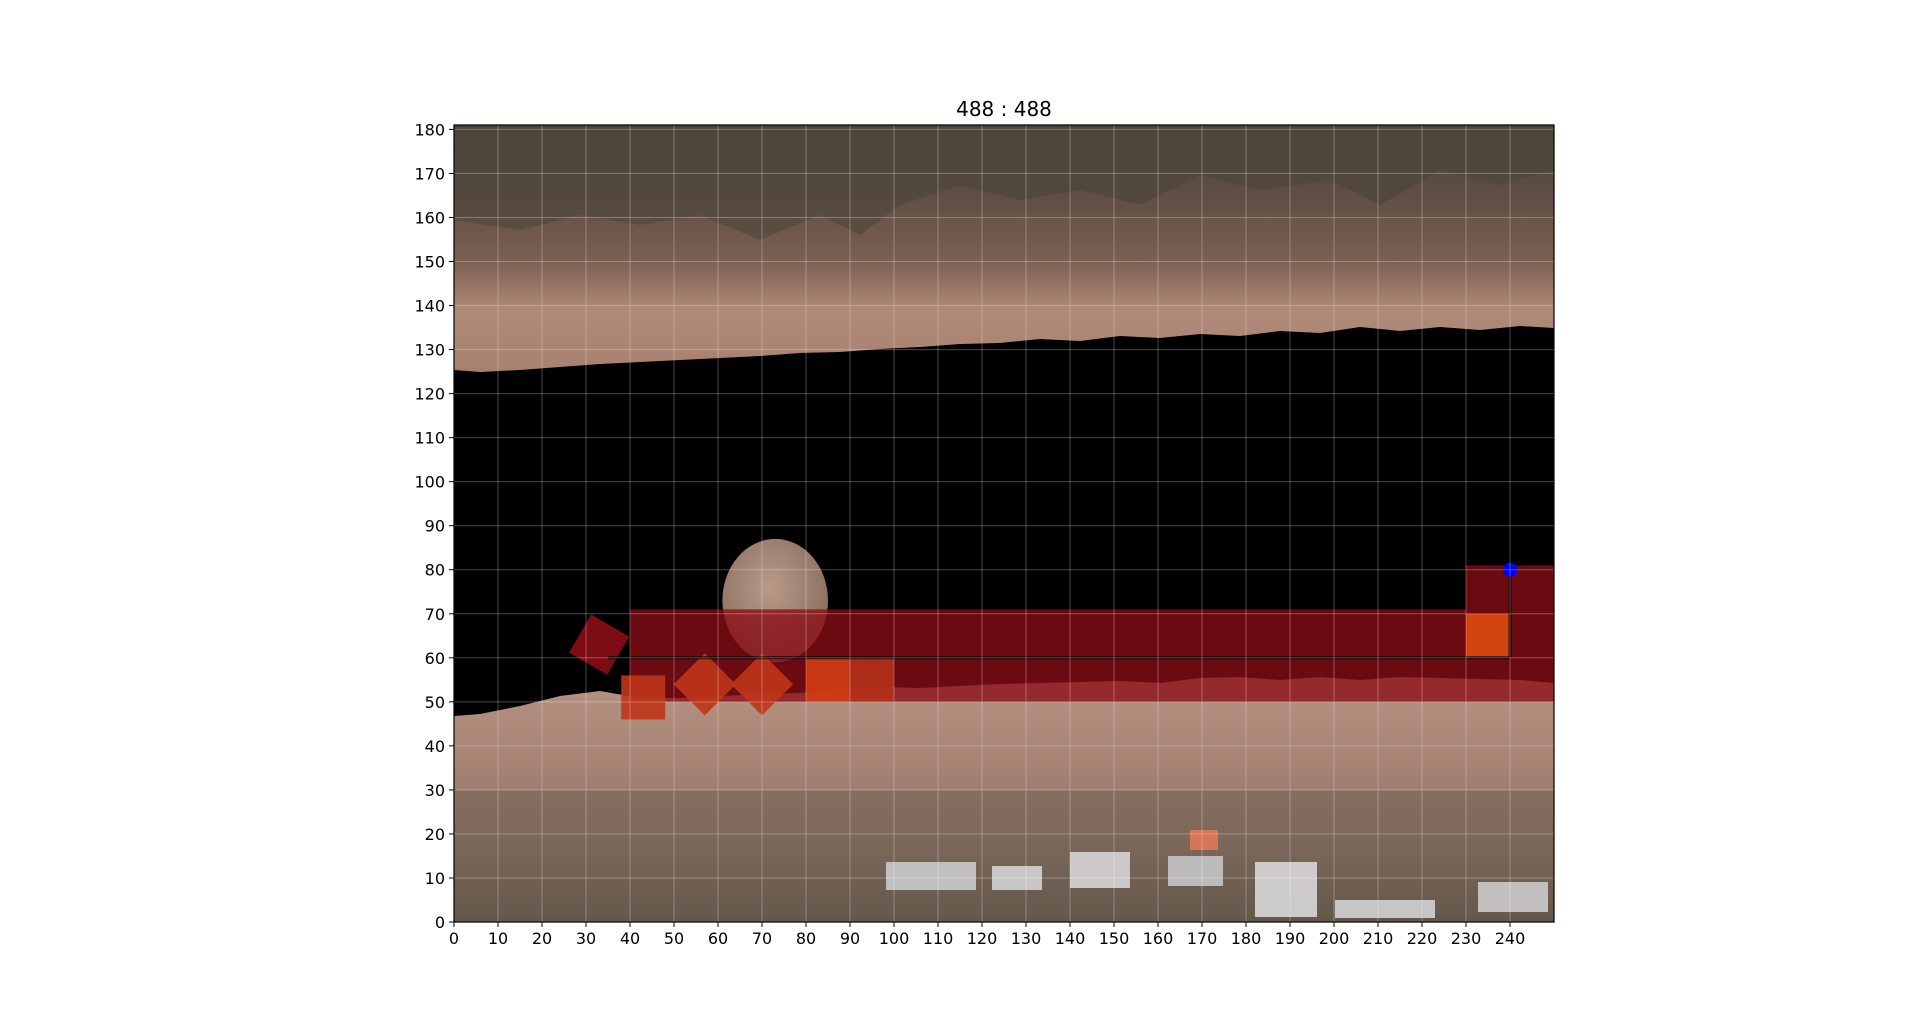 Image resolution: width=1920 pixels, height=1015 pixels. Describe the element at coordinates (894, 938) in the screenshot. I see `x-tick-label: 100` at that location.